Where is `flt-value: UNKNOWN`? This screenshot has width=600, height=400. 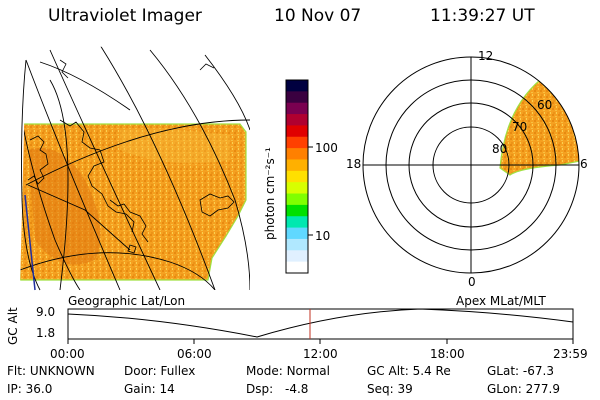
flt-value: UNKNOWN is located at coordinates (62, 371).